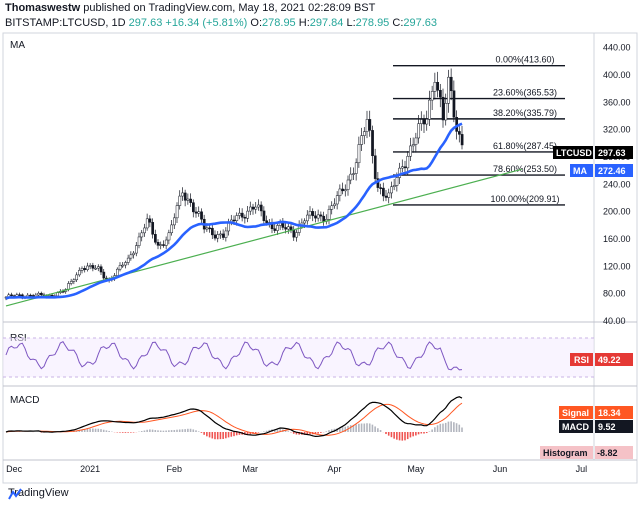 The height and width of the screenshot is (509, 640). Describe the element at coordinates (17, 45) in the screenshot. I see `price-pane-label: MA` at that location.